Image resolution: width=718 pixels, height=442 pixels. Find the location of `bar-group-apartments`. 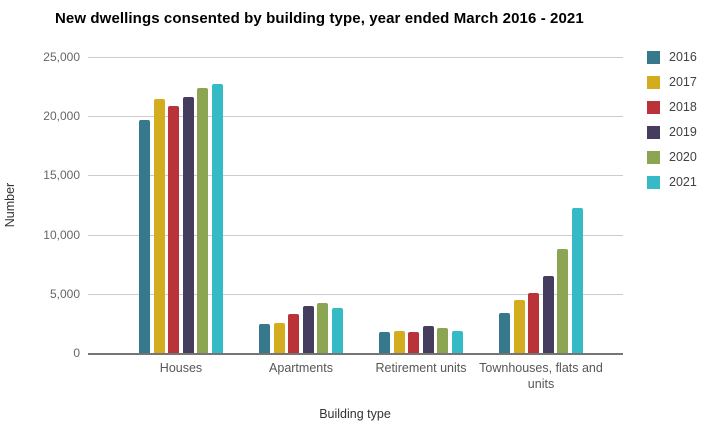

bar-group-apartments is located at coordinates (301, 205).